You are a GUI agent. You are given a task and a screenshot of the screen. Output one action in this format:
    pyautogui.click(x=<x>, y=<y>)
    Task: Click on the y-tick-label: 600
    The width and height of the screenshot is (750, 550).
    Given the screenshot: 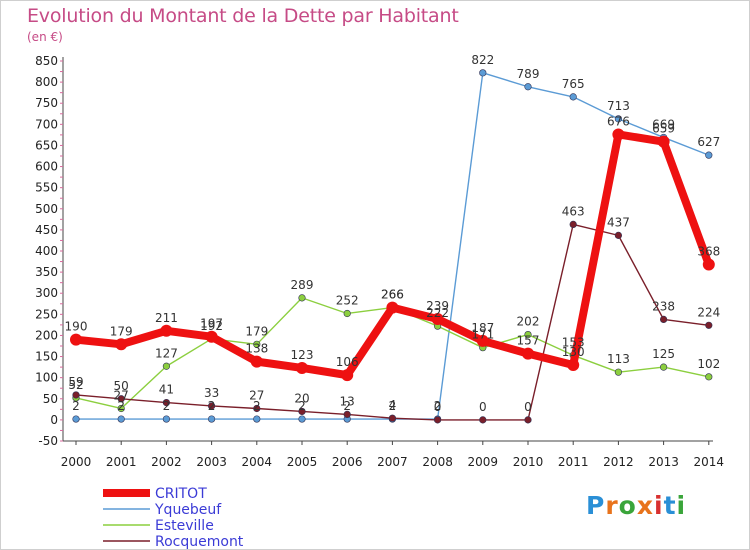 What is the action you would take?
    pyautogui.click(x=46, y=167)
    